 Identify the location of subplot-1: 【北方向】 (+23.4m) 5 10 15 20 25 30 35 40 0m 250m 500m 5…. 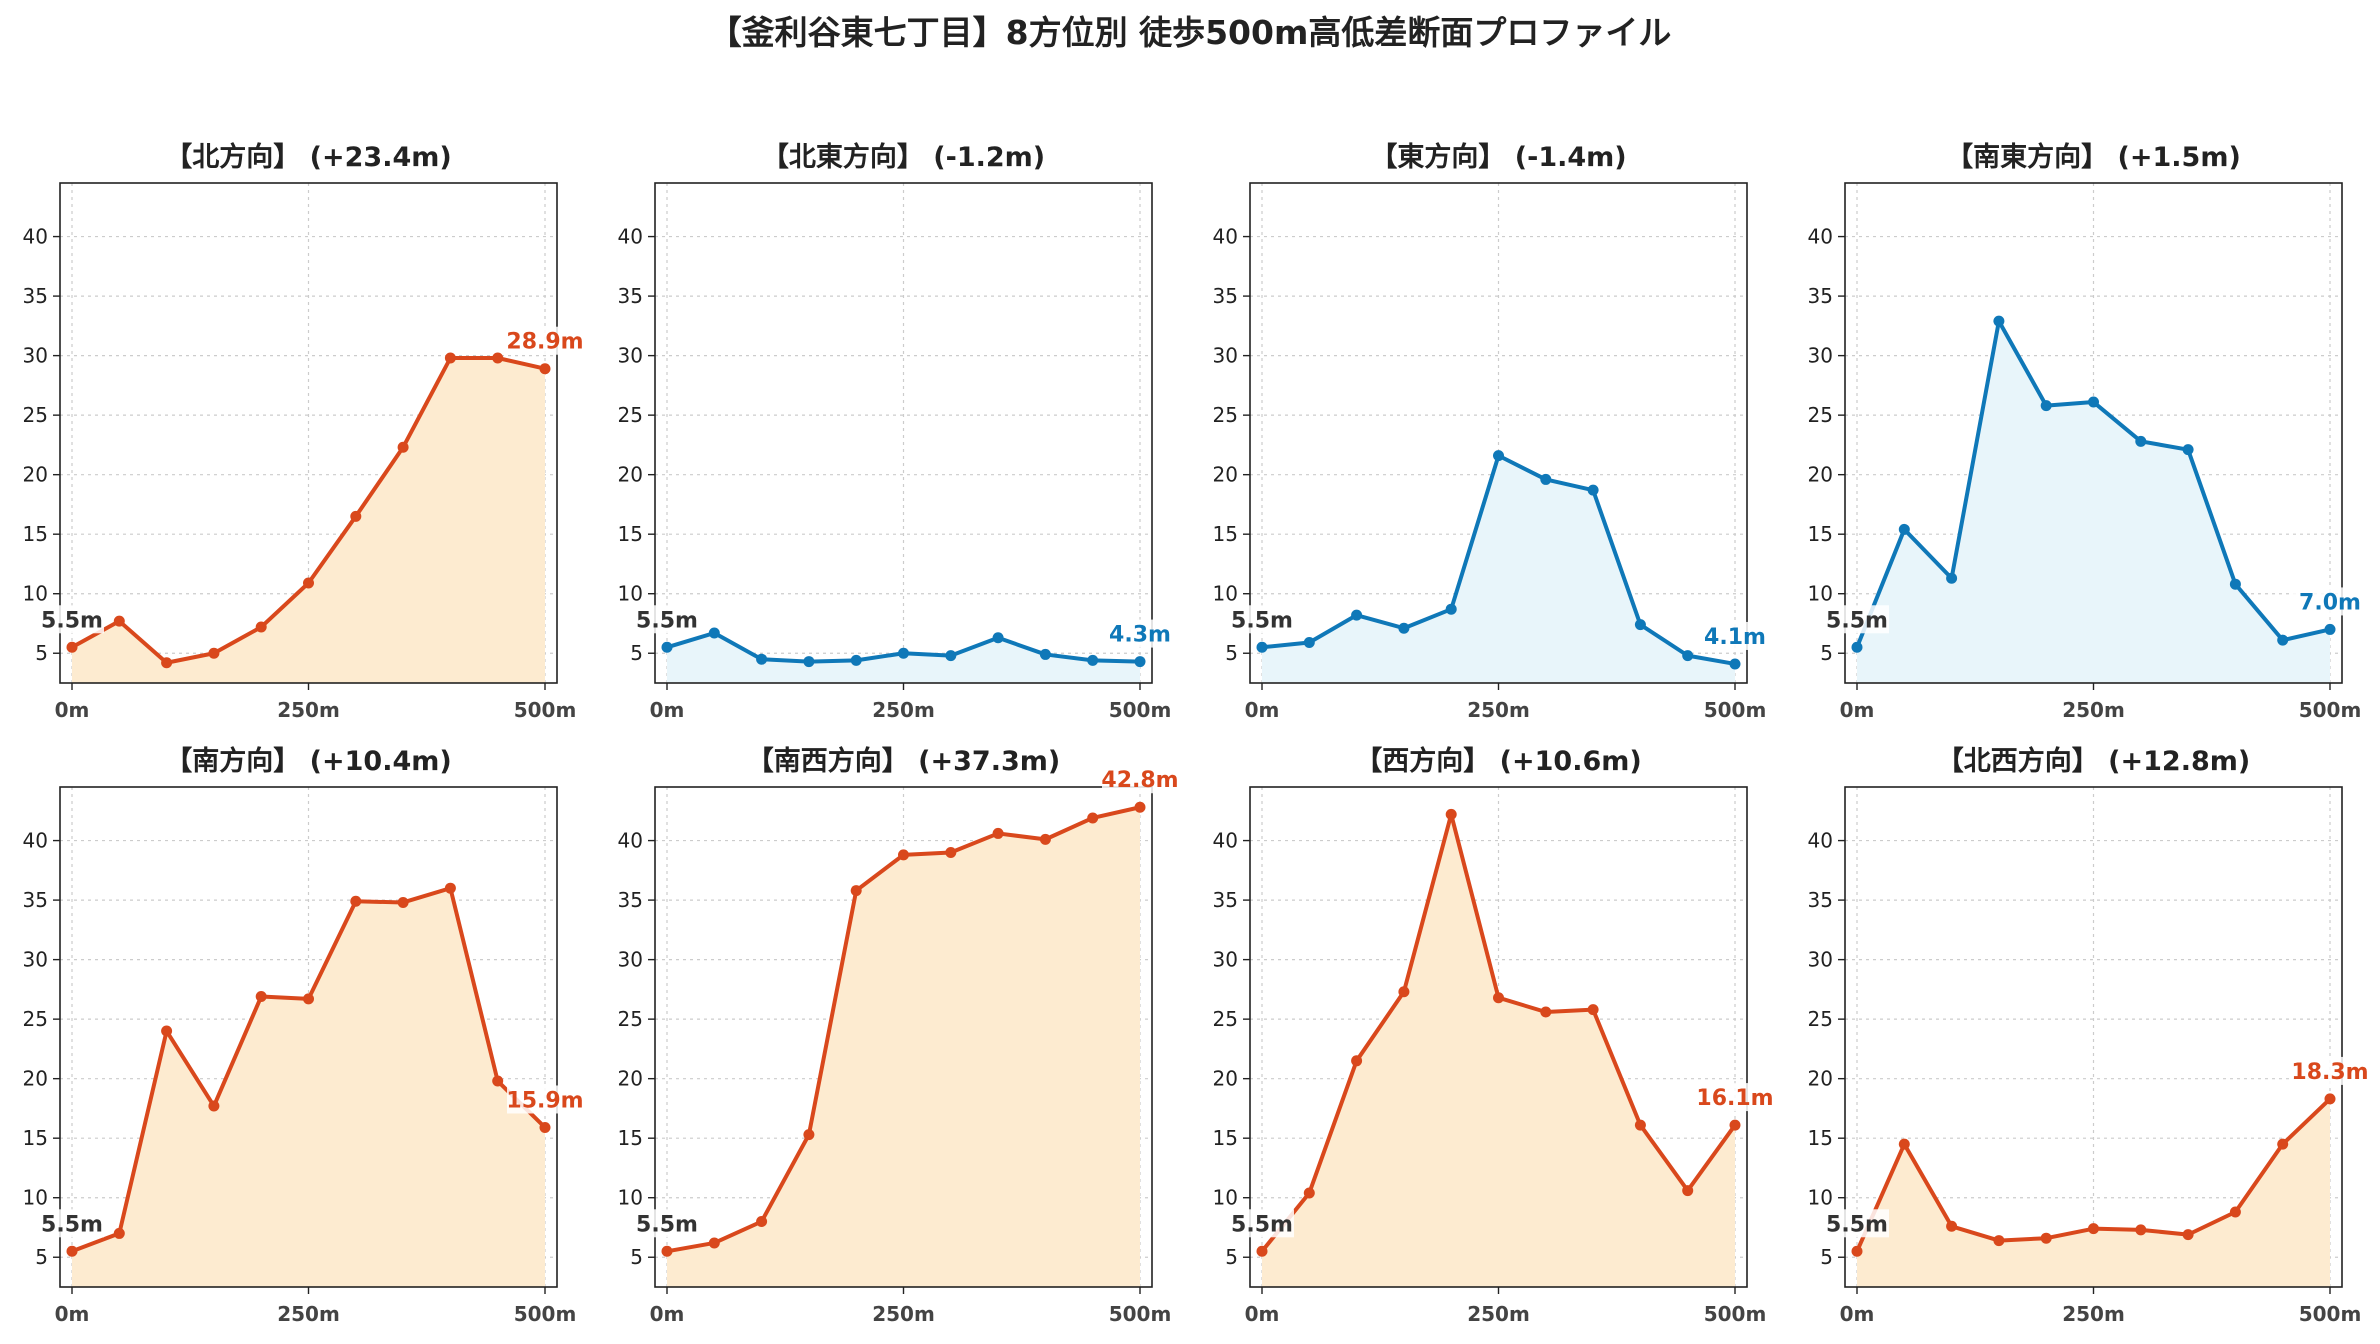
(303, 431).